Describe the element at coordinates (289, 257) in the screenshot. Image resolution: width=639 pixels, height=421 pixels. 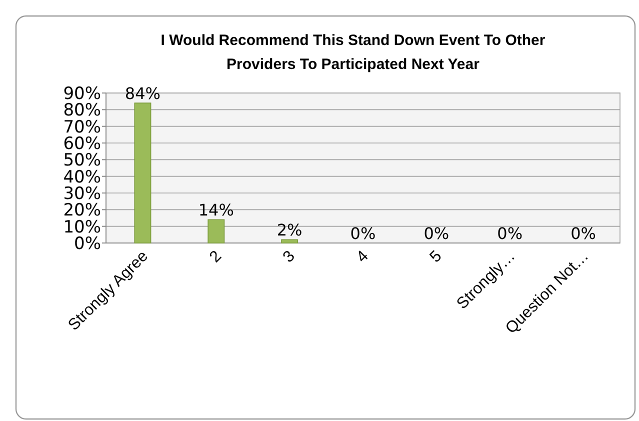
I see `x-tick-label: 3` at that location.